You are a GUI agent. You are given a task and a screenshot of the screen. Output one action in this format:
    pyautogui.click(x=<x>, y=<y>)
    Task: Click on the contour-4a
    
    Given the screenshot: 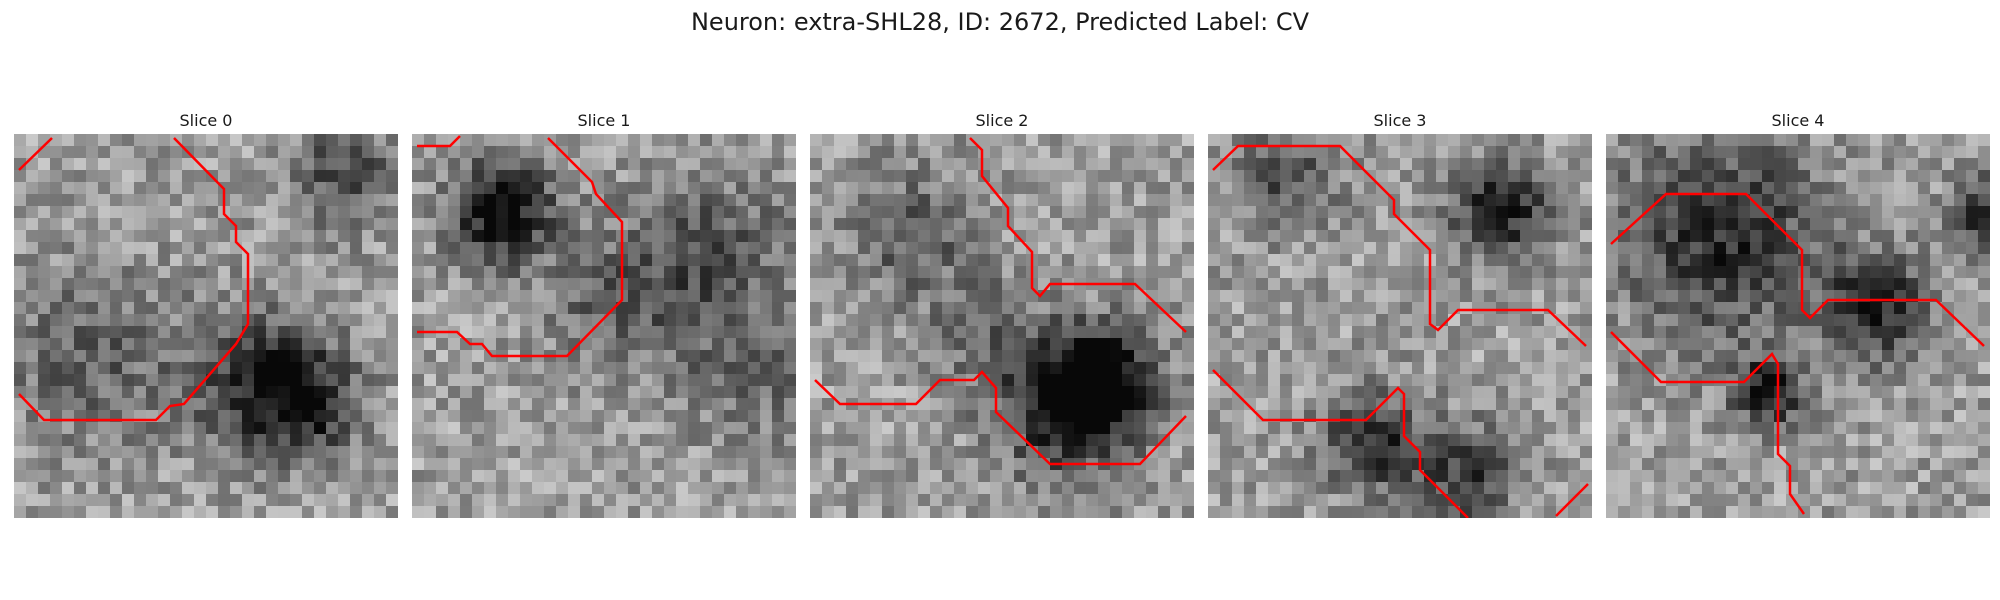 What is the action you would take?
    pyautogui.click(x=1797, y=269)
    